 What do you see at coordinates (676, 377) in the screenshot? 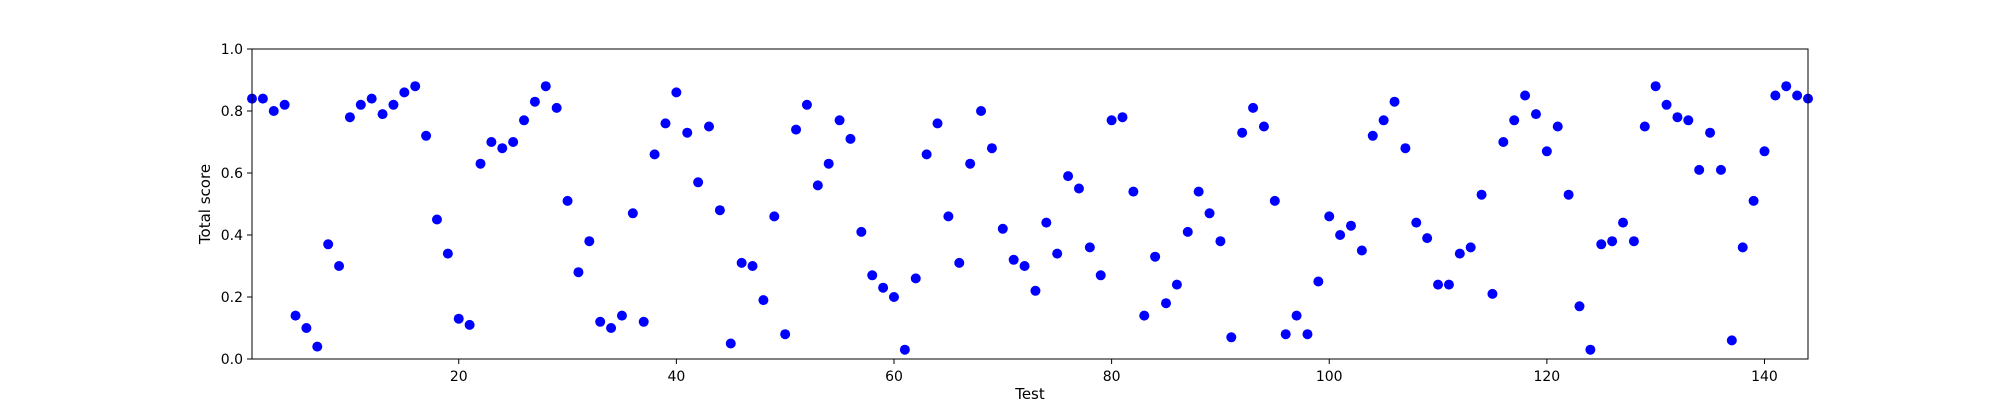
I see `x-tick-label: 40` at bounding box center [676, 377].